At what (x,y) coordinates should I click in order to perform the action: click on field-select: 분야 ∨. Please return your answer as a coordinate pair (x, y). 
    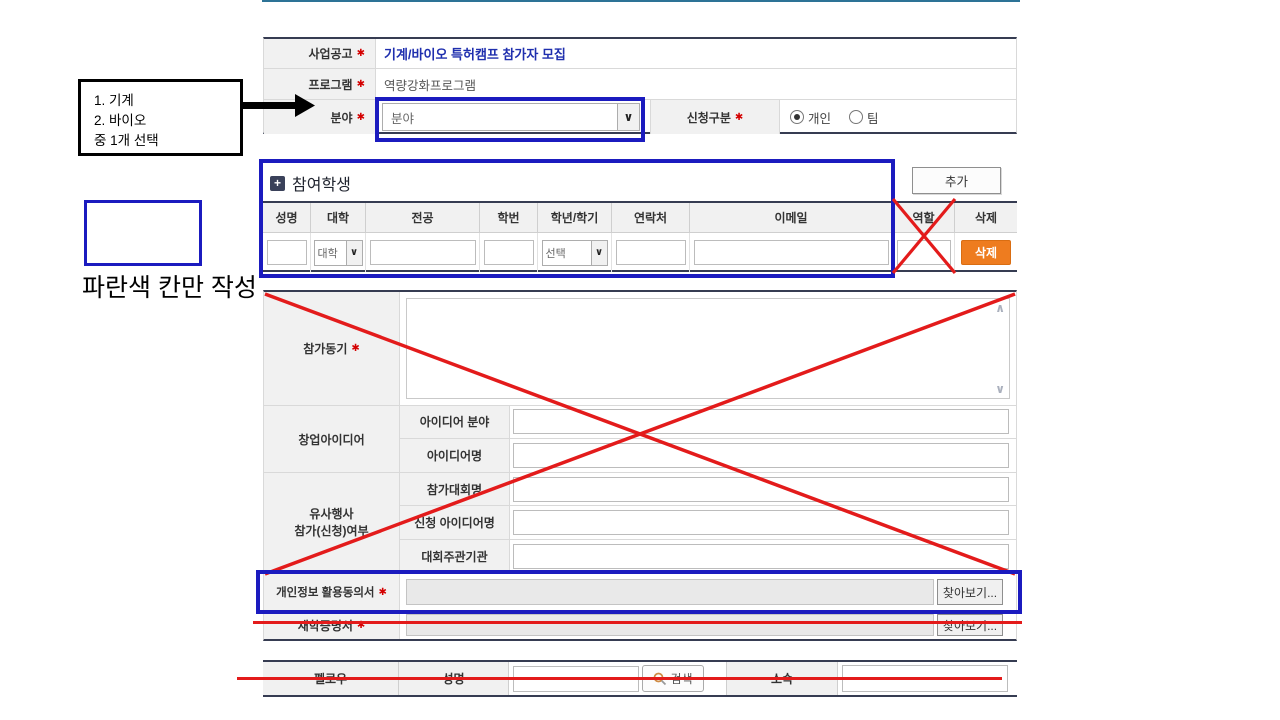
    Looking at the image, I should click on (511, 117).